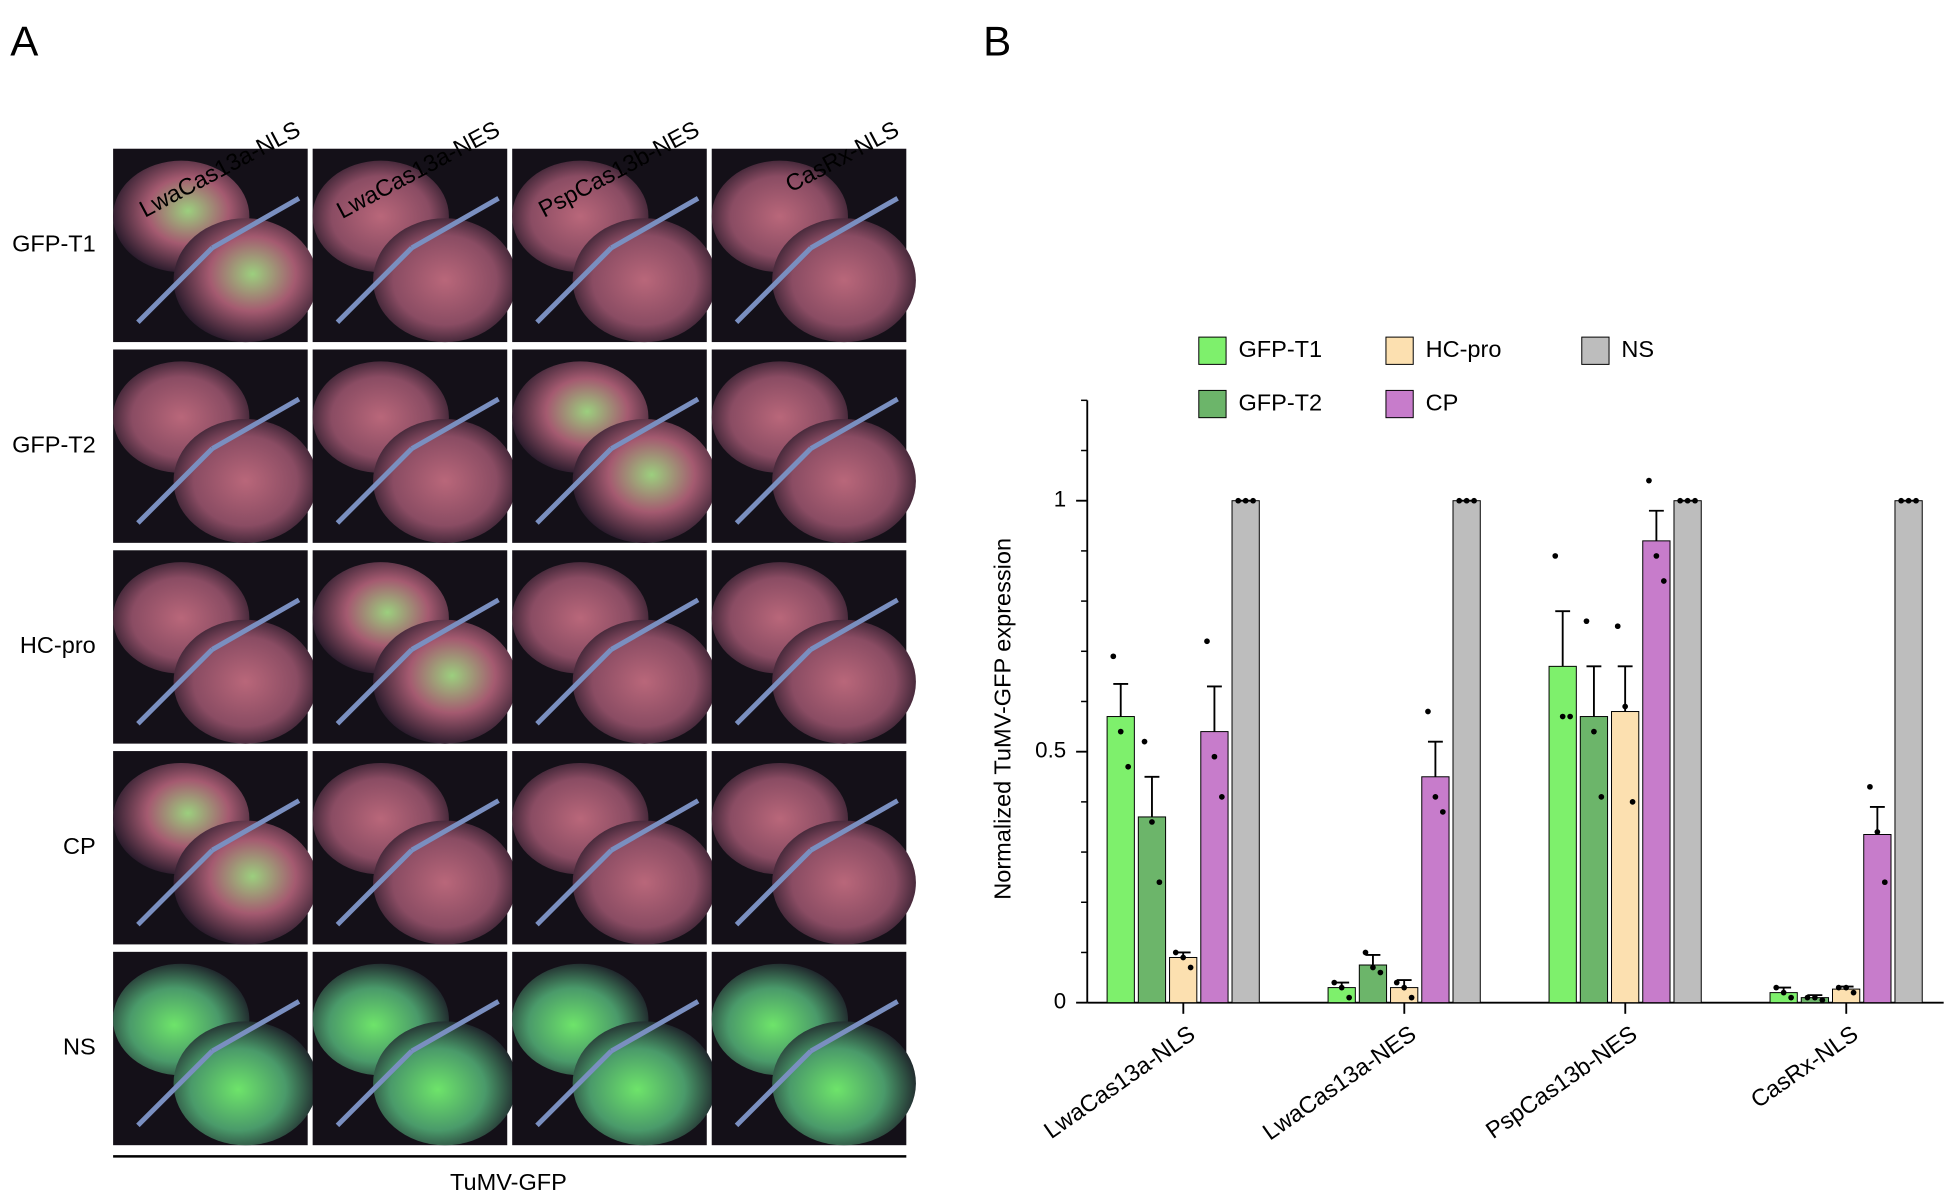 Image resolution: width=1944 pixels, height=1196 pixels. What do you see at coordinates (1561, 1081) in the screenshot?
I see `x-tick-label: PspCas13b-NES` at bounding box center [1561, 1081].